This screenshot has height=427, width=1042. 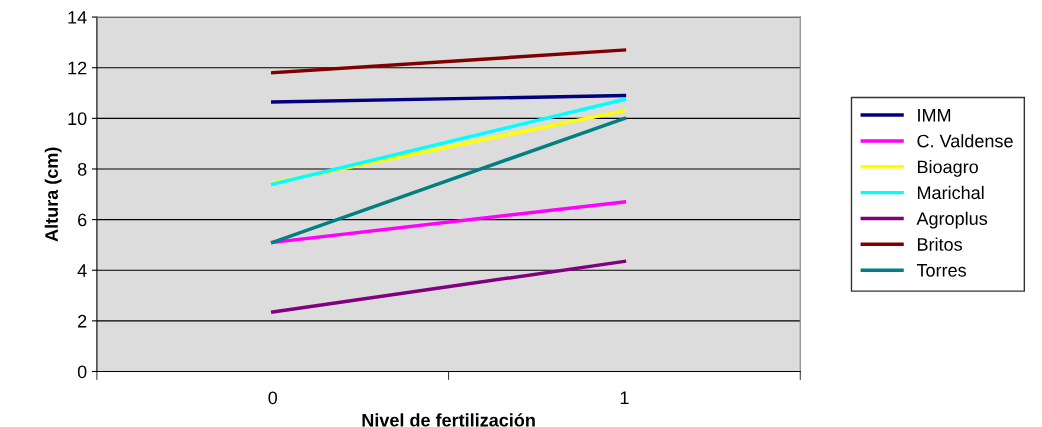 I want to click on legend-label: Agroplus, so click(x=952, y=220).